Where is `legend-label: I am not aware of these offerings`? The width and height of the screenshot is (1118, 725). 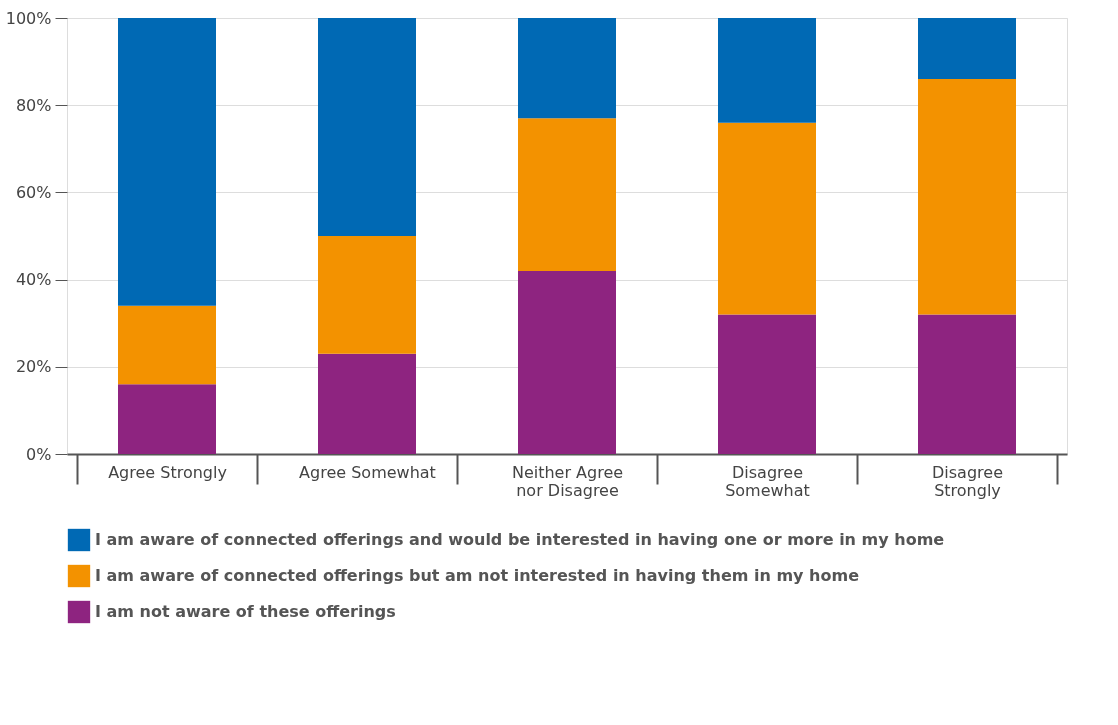
legend-label: I am not aware of these offerings is located at coordinates (245, 611).